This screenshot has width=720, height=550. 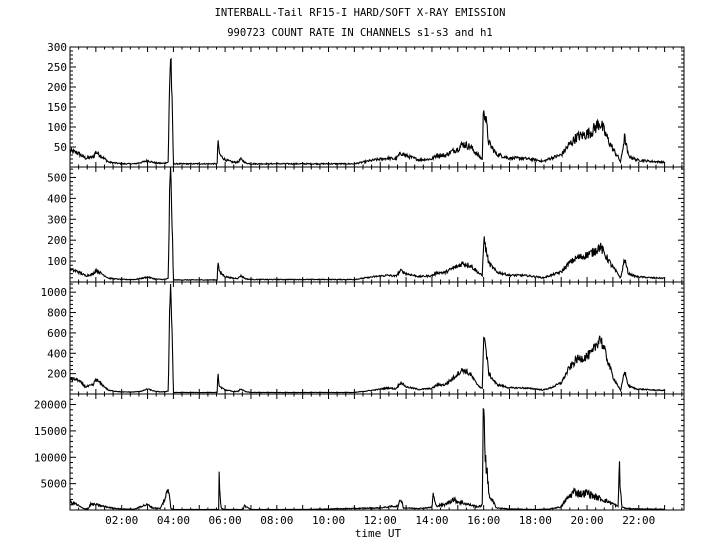 What do you see at coordinates (57, 313) in the screenshot?
I see `y-tick-label: 800` at bounding box center [57, 313].